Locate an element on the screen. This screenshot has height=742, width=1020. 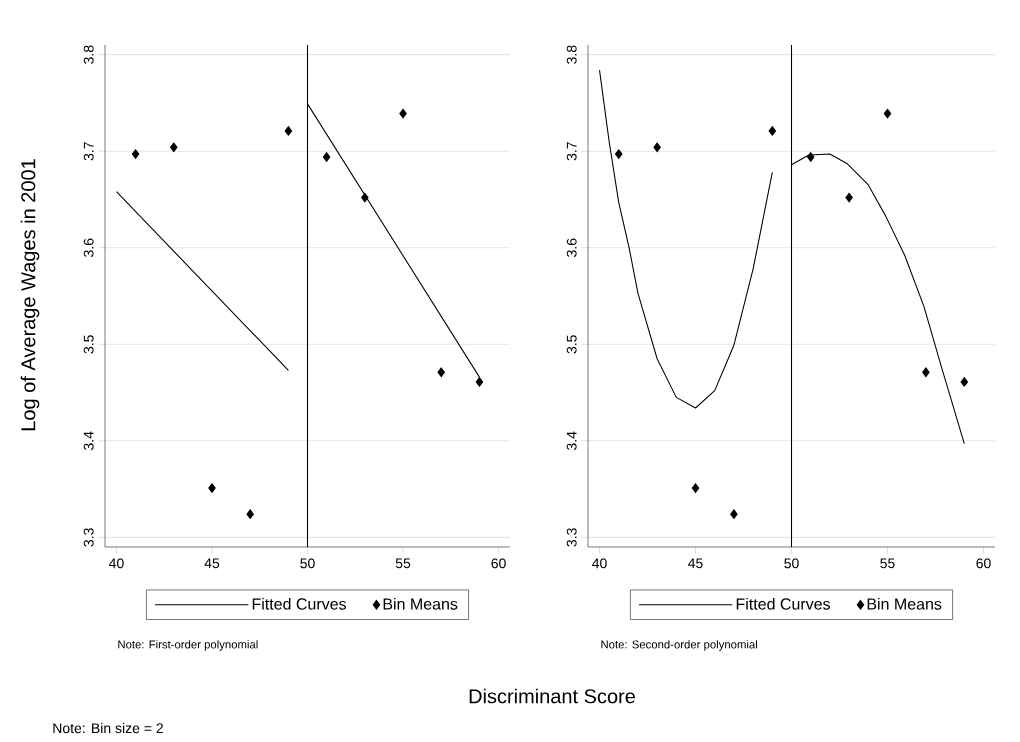
text: Note: Bin size = 2 is located at coordinates (108, 728).